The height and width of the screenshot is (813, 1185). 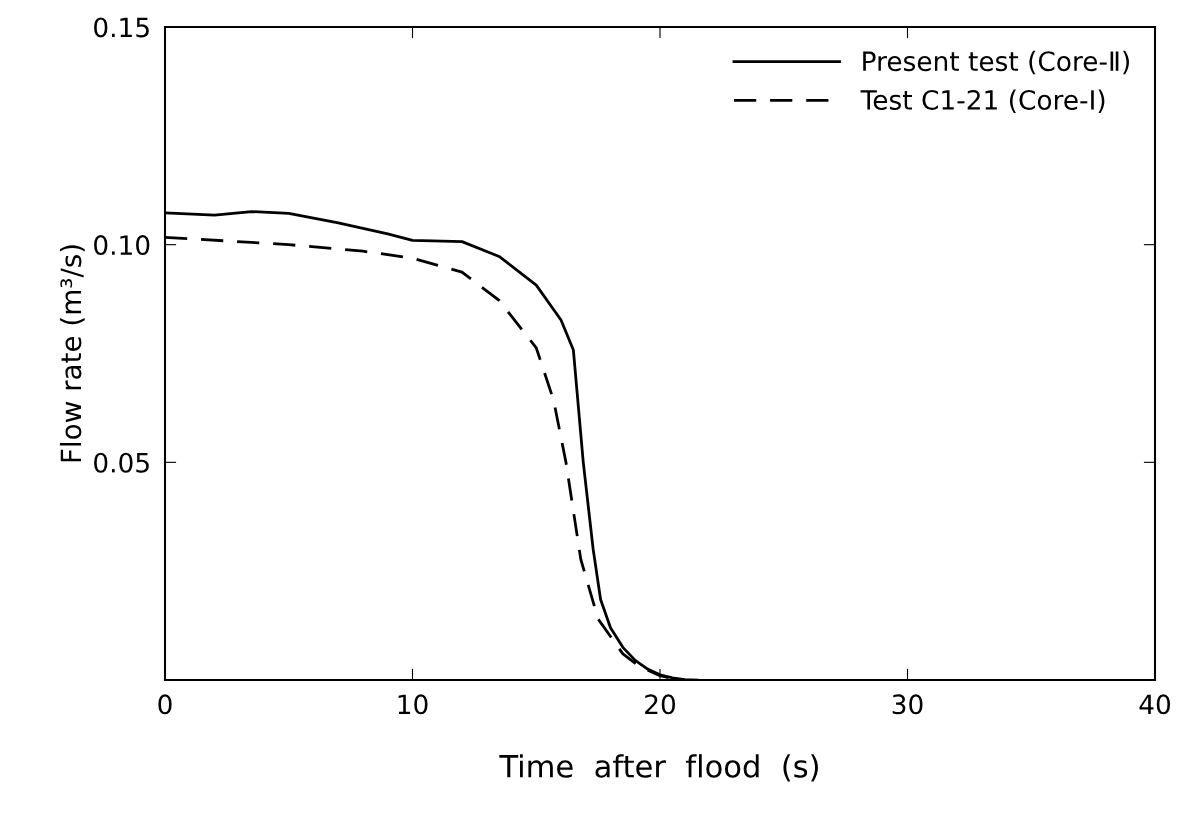 What do you see at coordinates (122, 245) in the screenshot?
I see `y-tick-label: 0.10` at bounding box center [122, 245].